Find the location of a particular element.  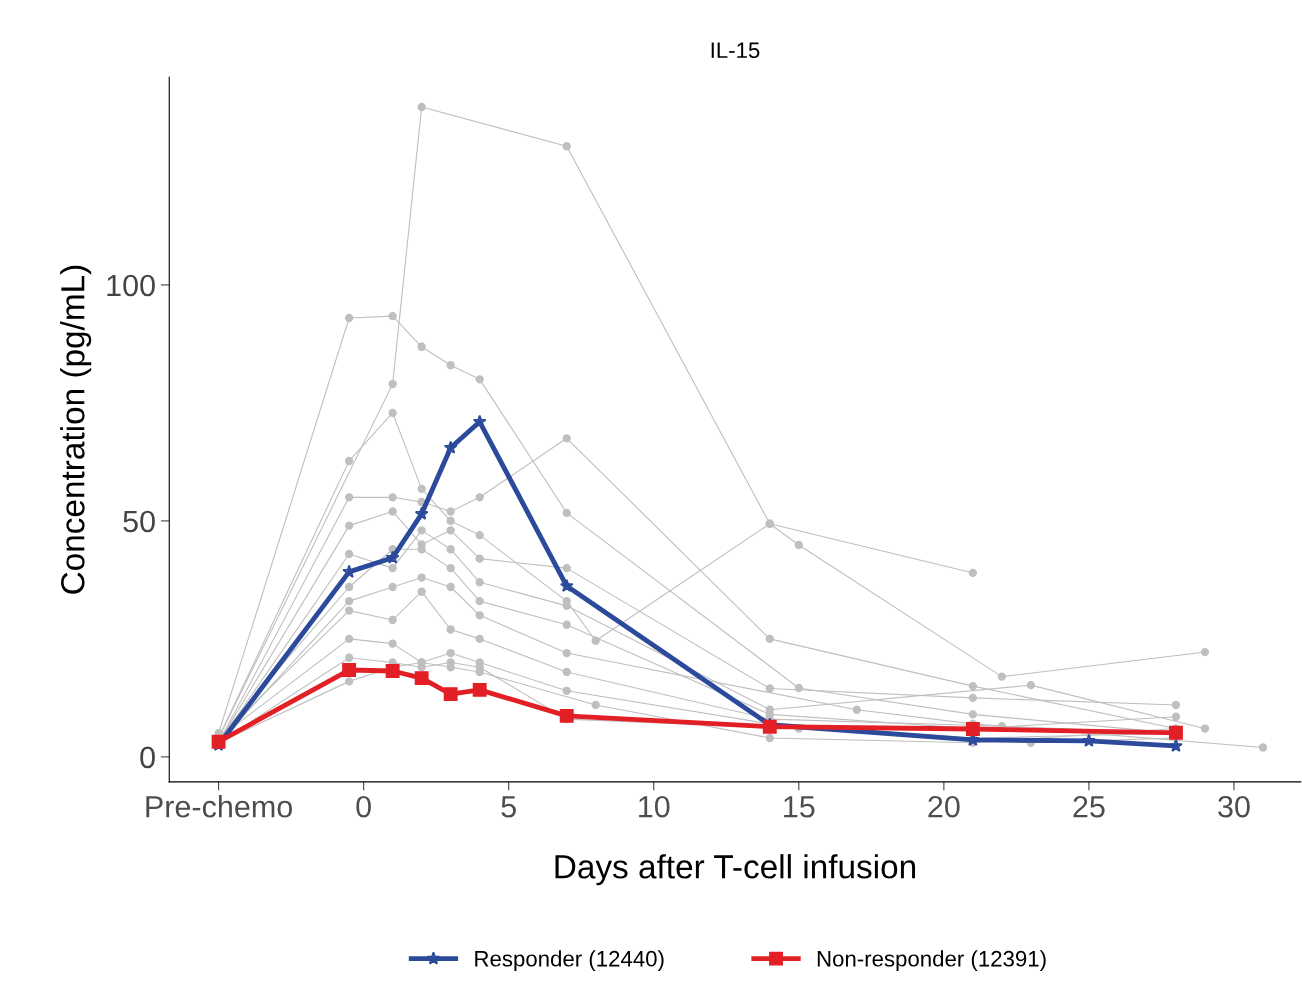

x-tick-label: 20 is located at coordinates (944, 806).